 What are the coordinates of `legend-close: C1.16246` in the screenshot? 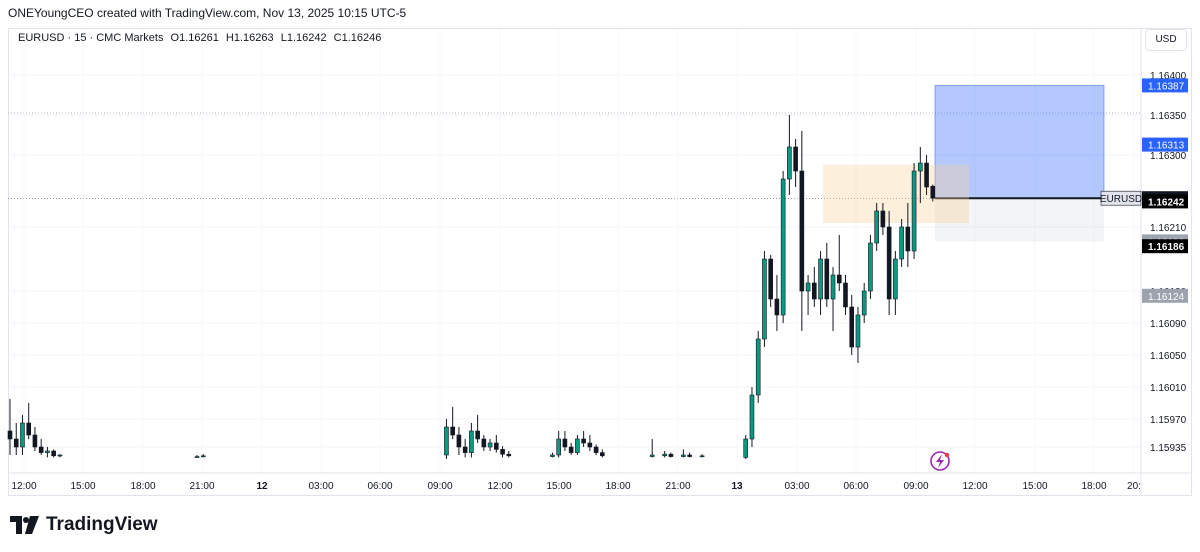 It's located at (357, 38).